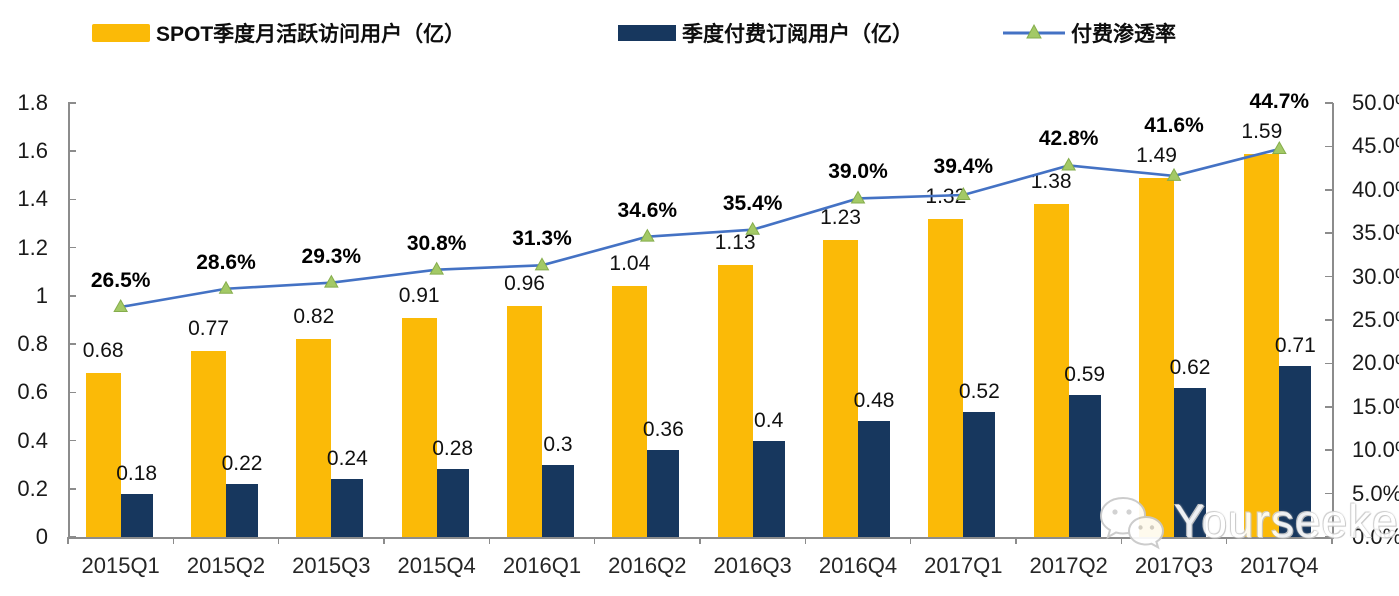  I want to click on mau-value-label: 0.82, so click(314, 317).